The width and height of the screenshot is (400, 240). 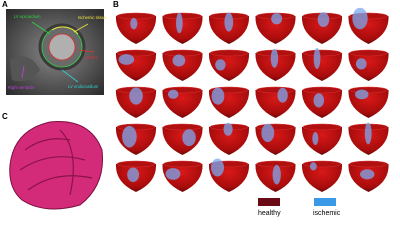 What do you see at coordinates (92, 57) in the screenshot?
I see `annotation: Infarct` at bounding box center [92, 57].